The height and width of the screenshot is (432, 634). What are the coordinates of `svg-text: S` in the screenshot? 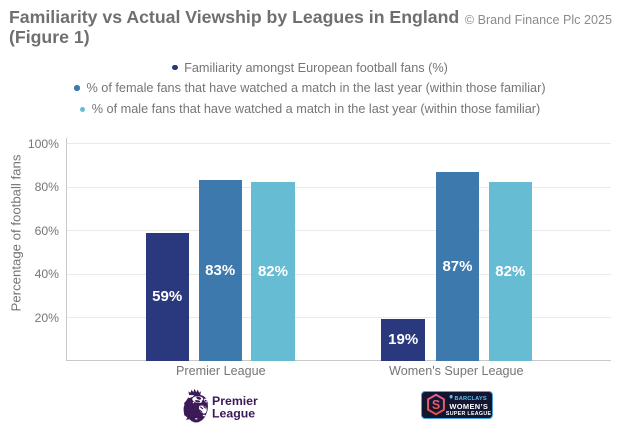 It's located at (436, 405).